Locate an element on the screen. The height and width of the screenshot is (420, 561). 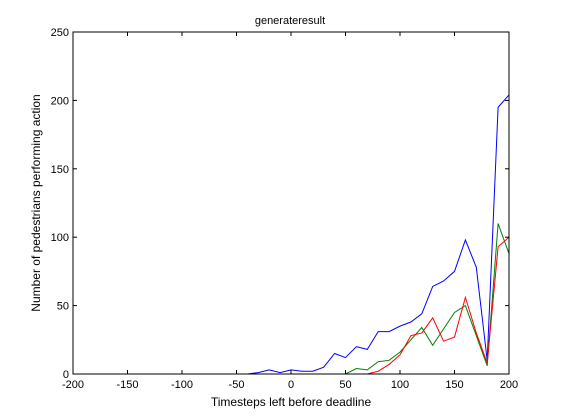
y-tick-label: 0 is located at coordinates (66, 375).